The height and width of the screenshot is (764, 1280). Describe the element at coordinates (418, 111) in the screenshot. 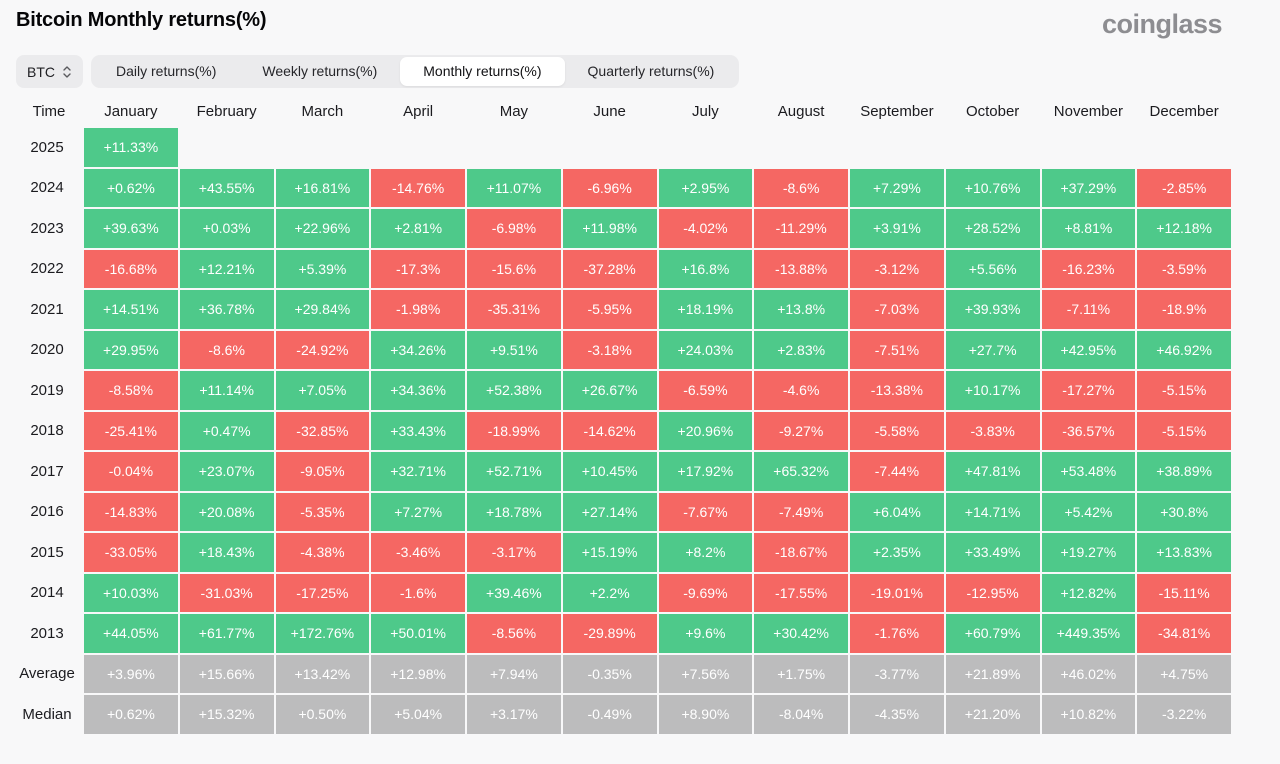

I see `column-header: April` at that location.